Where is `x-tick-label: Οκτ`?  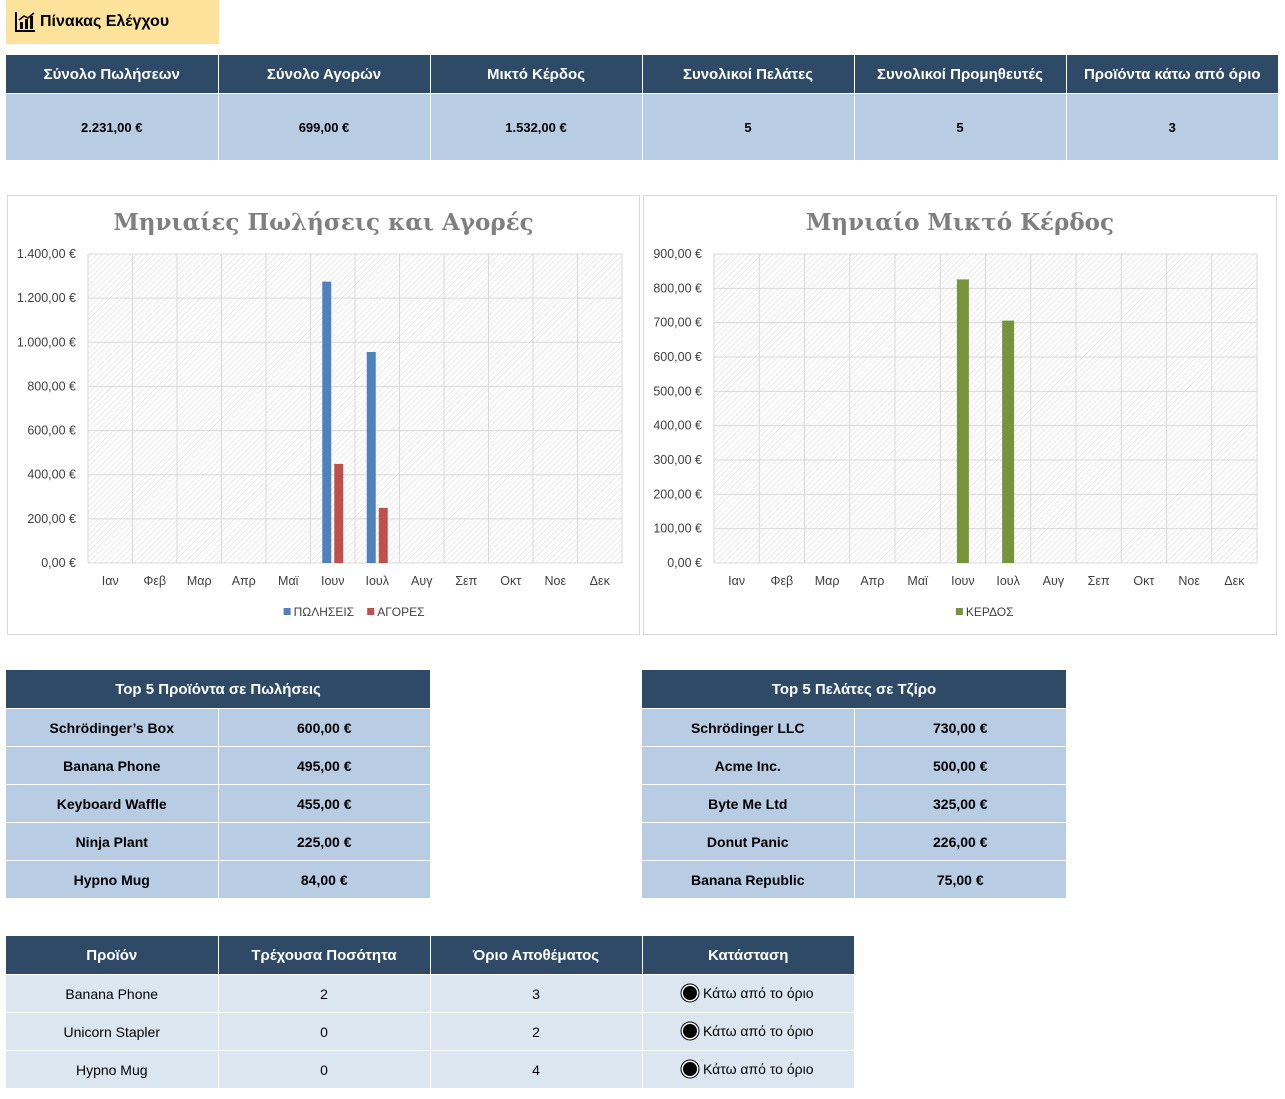 x-tick-label: Οκτ is located at coordinates (510, 581).